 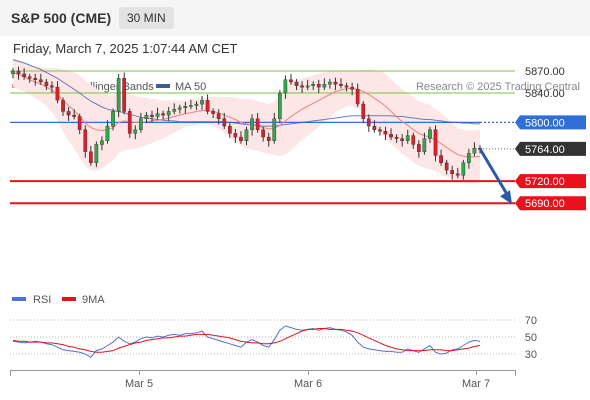 I want to click on rsi-ma-legend-label: 9MA, so click(x=93, y=300).